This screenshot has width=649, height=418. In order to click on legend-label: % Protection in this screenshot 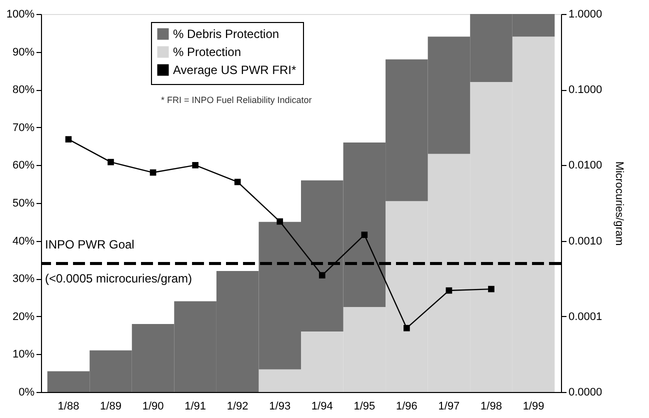, I will do `click(207, 52)`.